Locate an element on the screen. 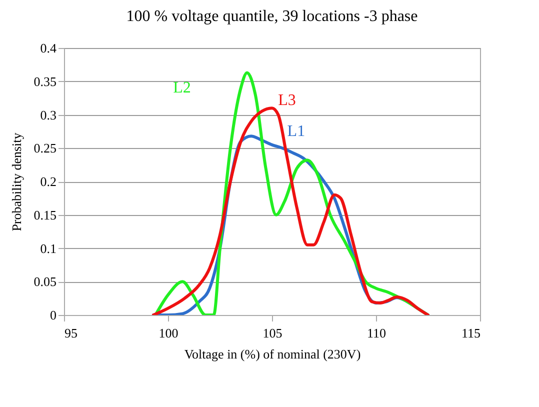 This screenshot has width=539, height=407. series-label: L1 is located at coordinates (296, 131).